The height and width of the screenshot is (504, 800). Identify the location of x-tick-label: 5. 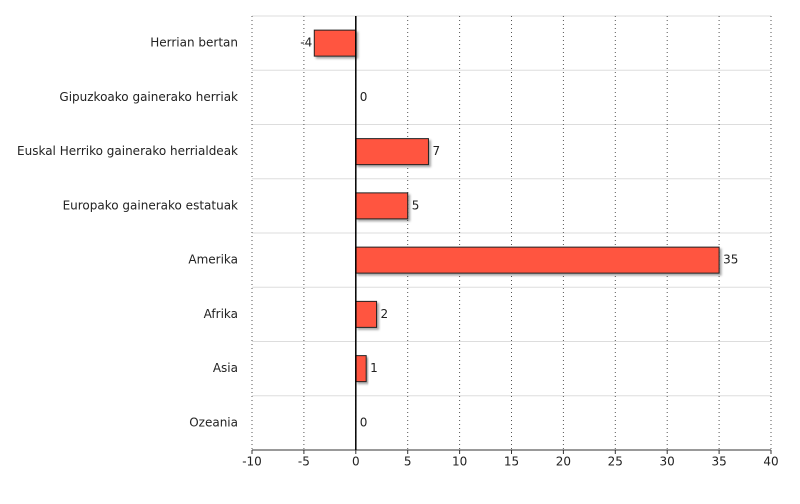
(408, 462).